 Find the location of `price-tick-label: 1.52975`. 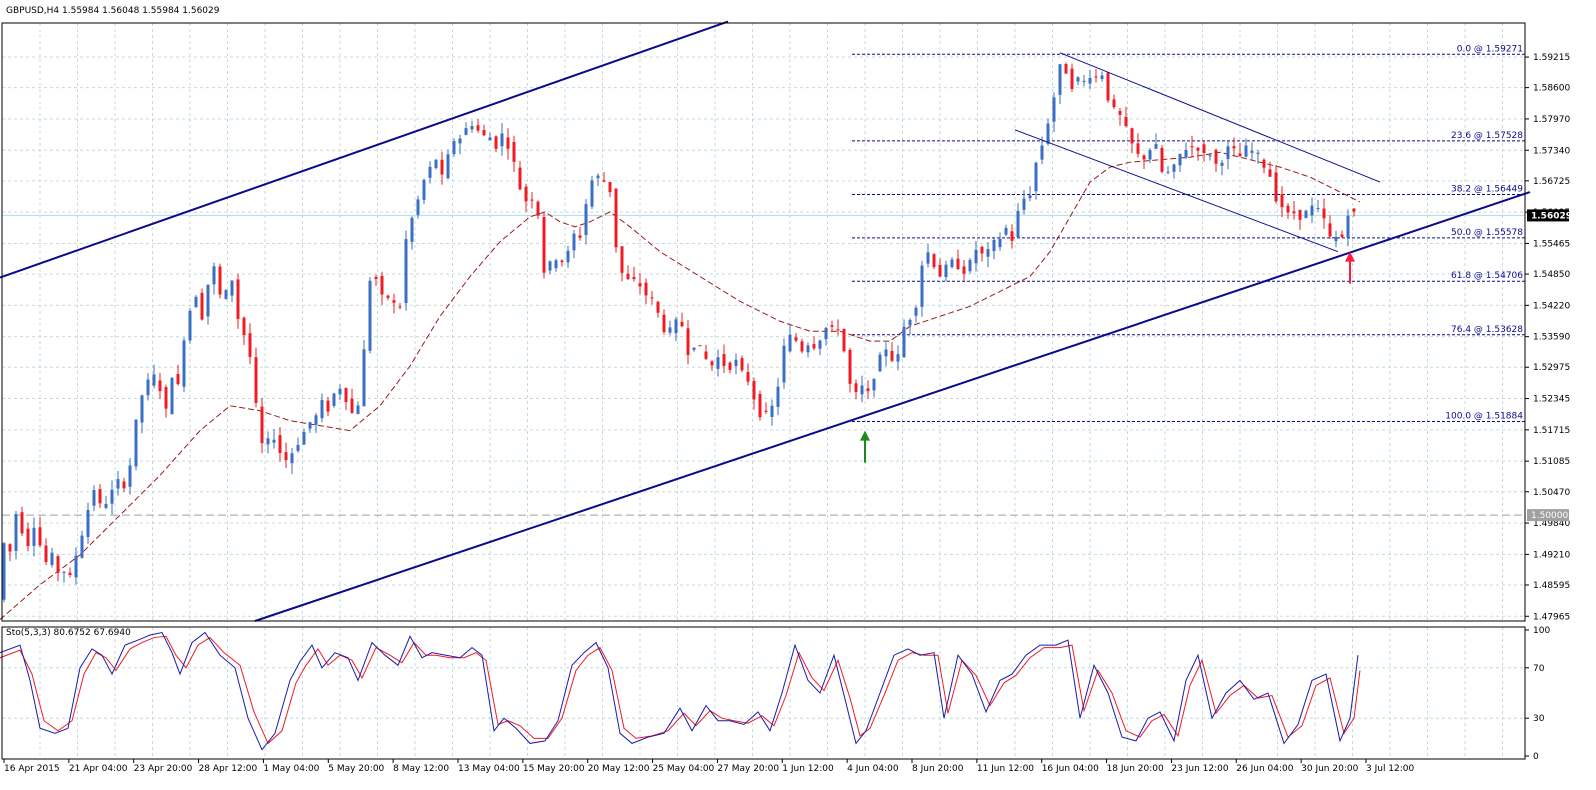

price-tick-label: 1.52975 is located at coordinates (1551, 368).